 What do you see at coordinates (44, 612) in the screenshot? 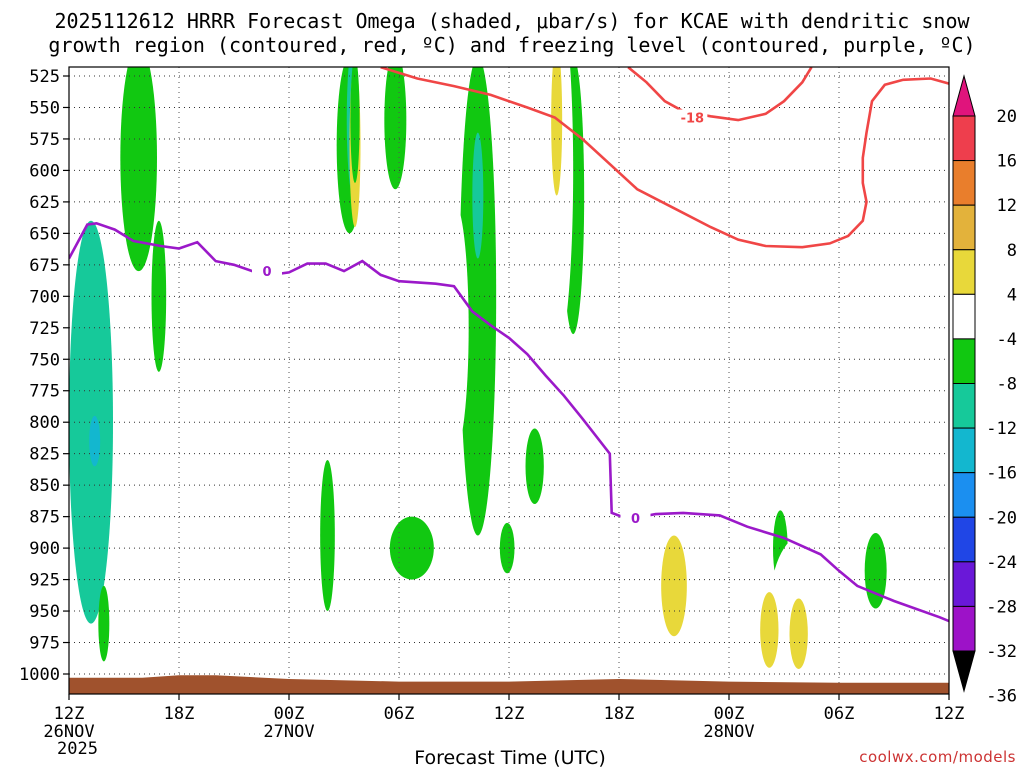
I see `y-tick-label-950: 950` at bounding box center [44, 612].